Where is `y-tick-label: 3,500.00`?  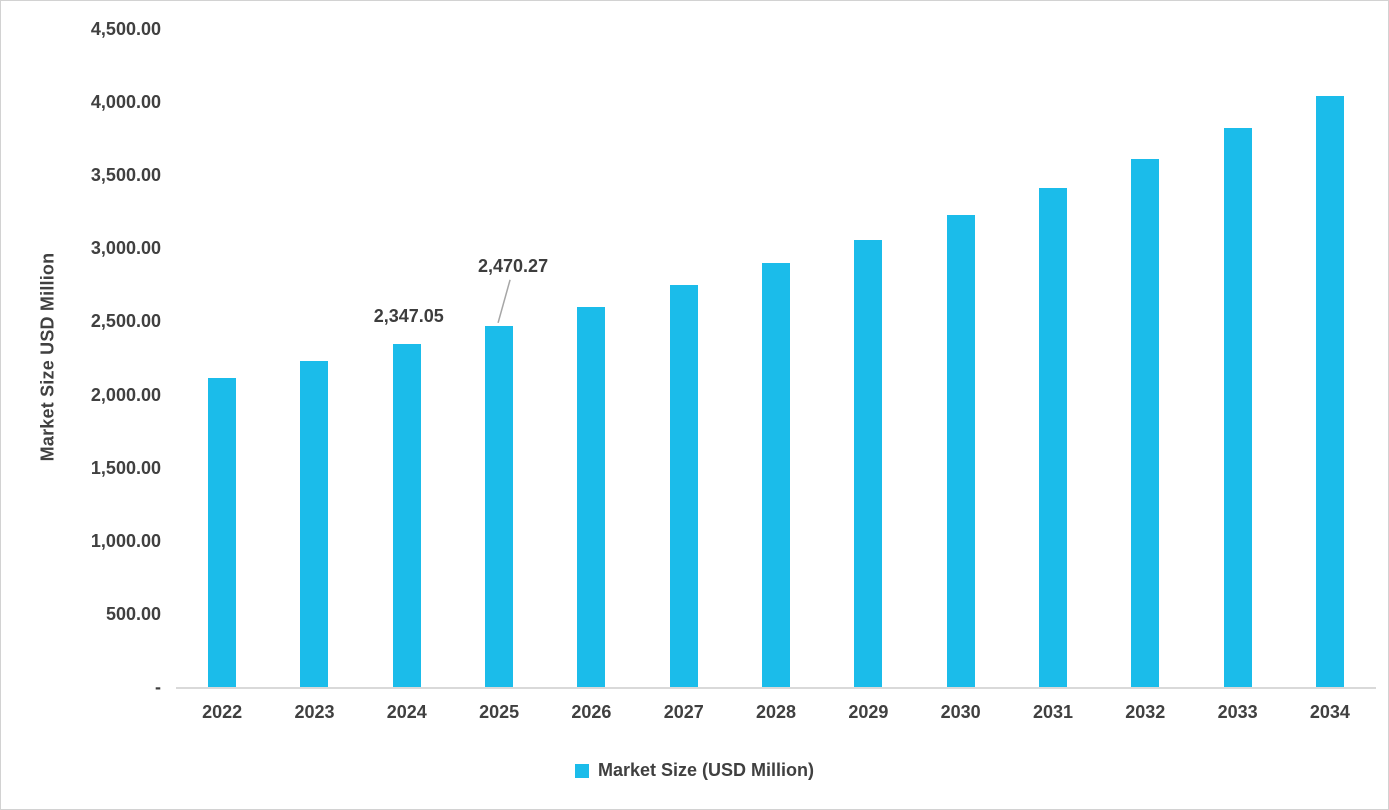 y-tick-label: 3,500.00 is located at coordinates (125, 175).